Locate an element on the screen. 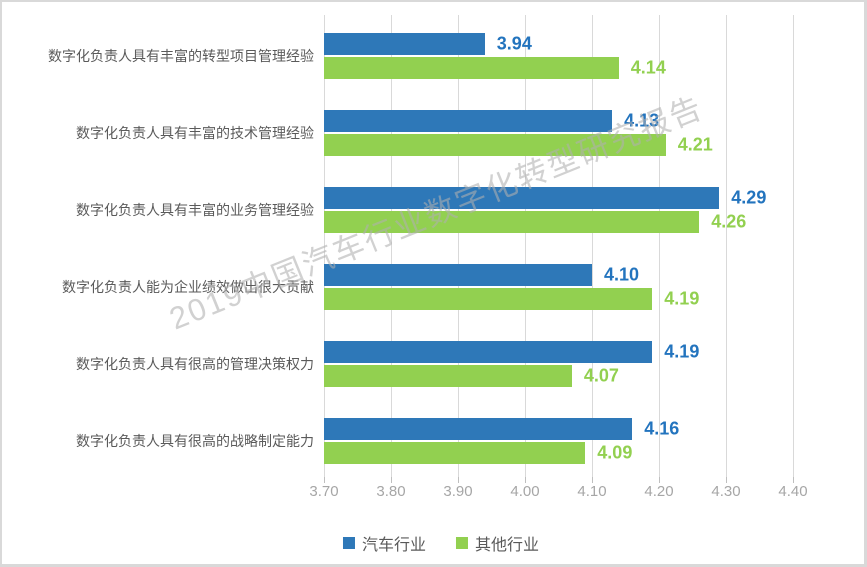 The height and width of the screenshot is (567, 867). x-tick-label: 3.90 is located at coordinates (458, 491).